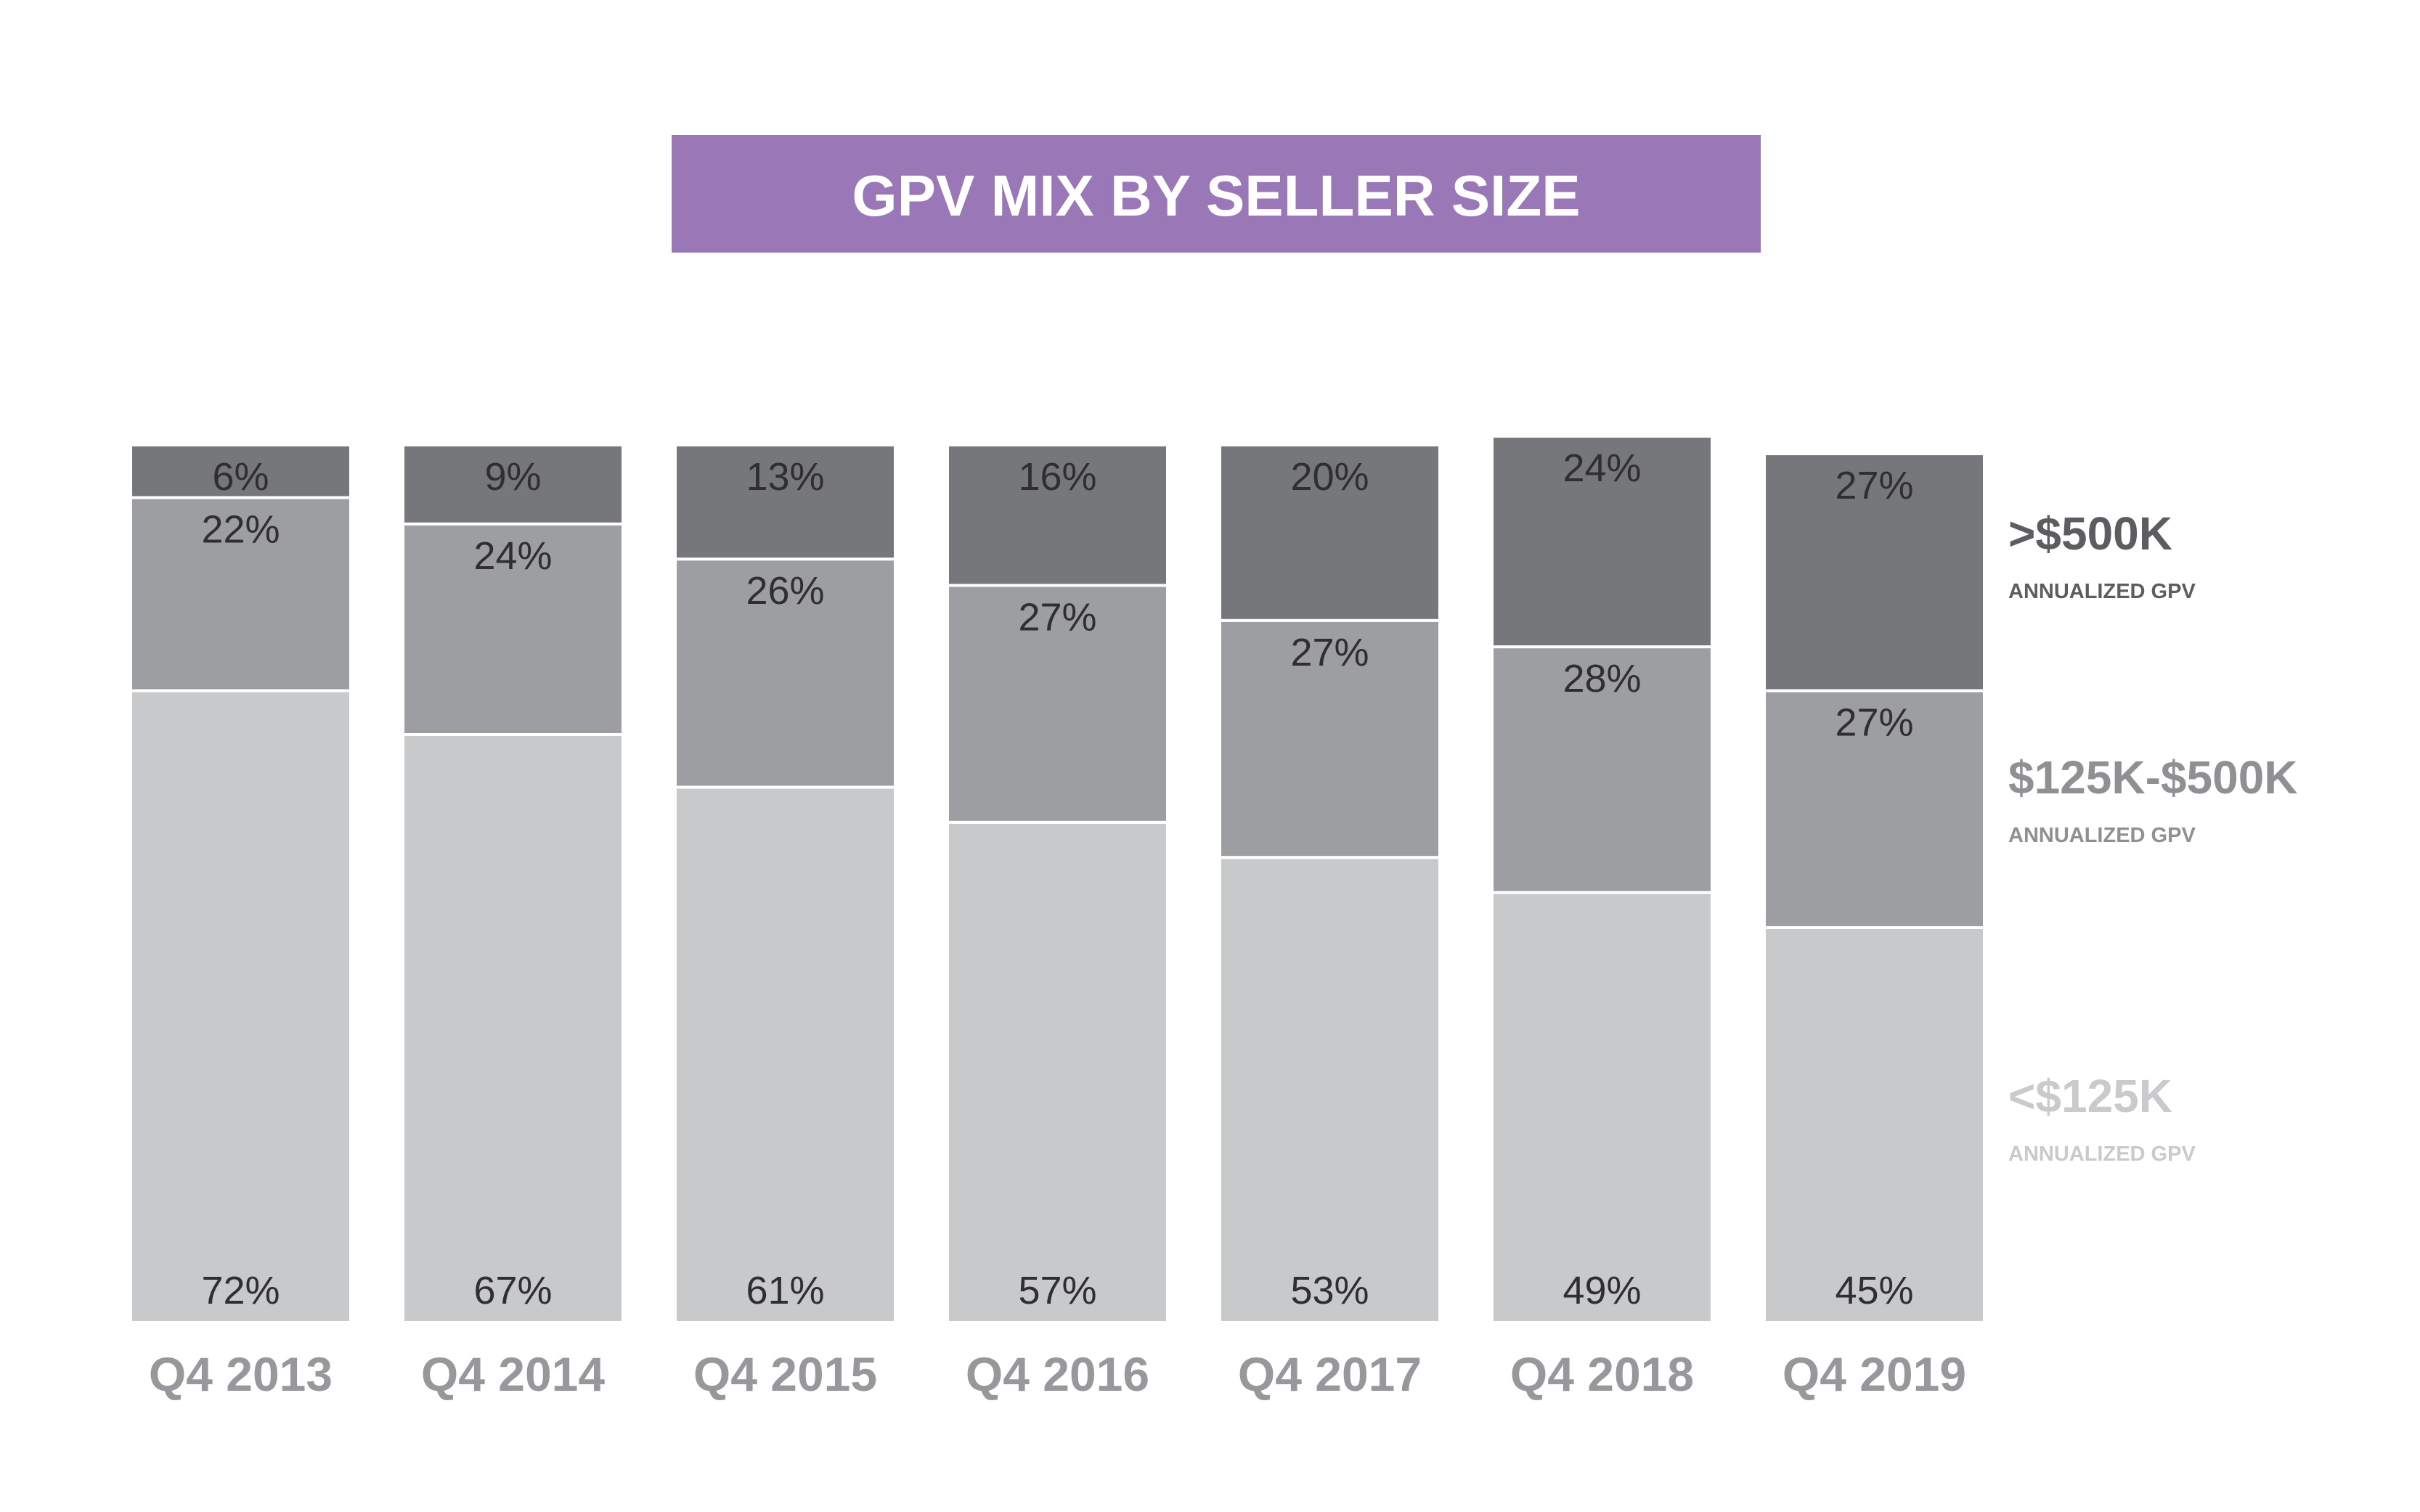  Describe the element at coordinates (512, 477) in the screenshot. I see `value-label: 9%` at that location.